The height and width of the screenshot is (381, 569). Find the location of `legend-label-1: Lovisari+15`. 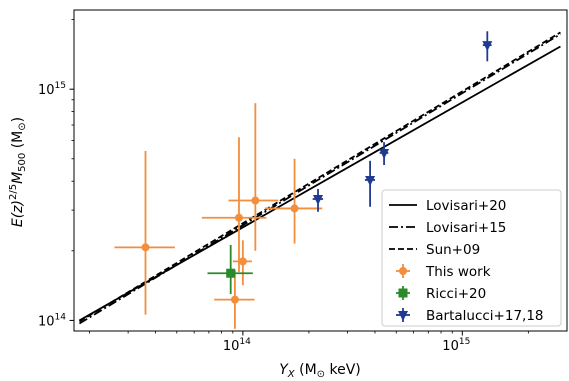

legend-label-1: Lovisari+15 is located at coordinates (466, 228).